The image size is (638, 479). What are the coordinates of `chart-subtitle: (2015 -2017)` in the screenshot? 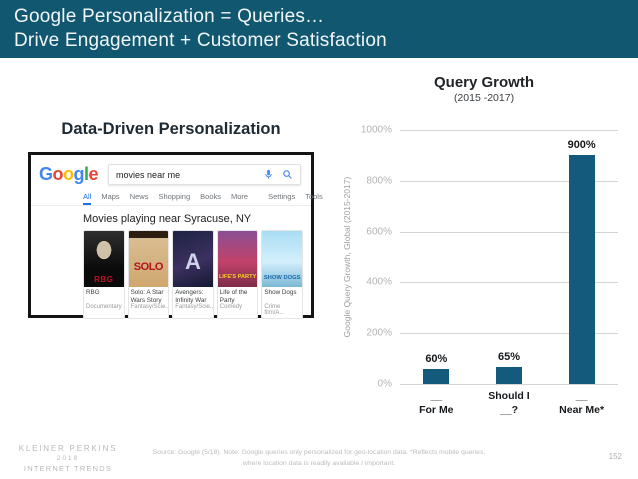 It's located at (484, 98).